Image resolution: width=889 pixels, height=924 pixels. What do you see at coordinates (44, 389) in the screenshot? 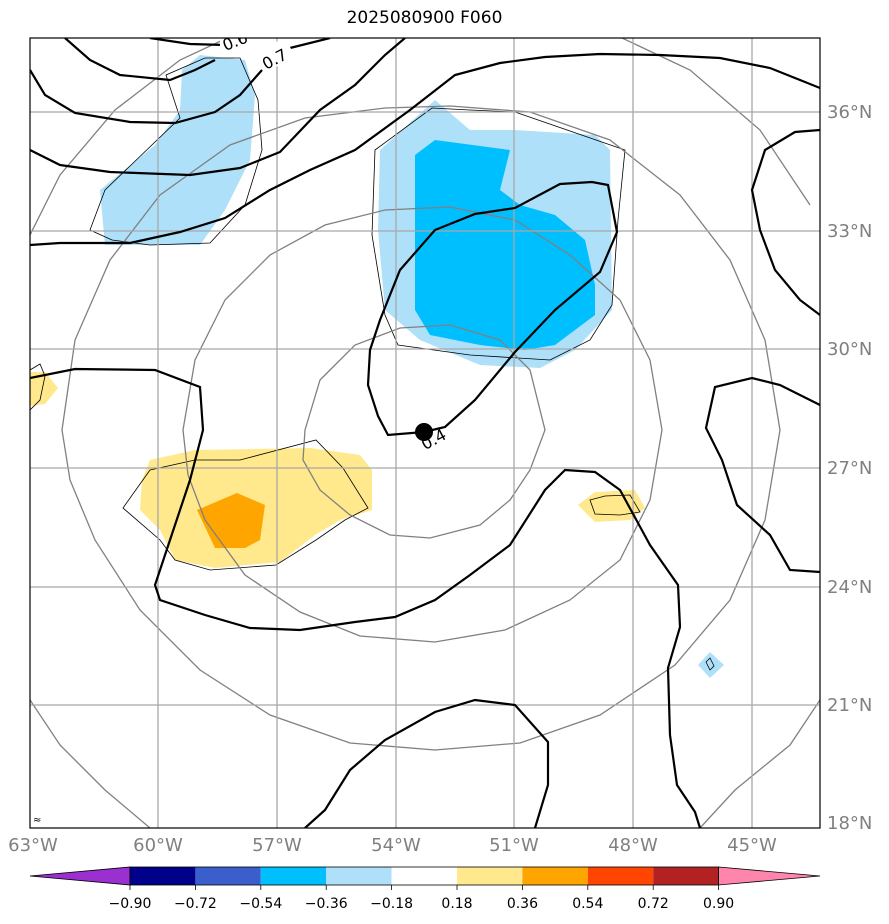
I see `shade-yellow-w` at bounding box center [44, 389].